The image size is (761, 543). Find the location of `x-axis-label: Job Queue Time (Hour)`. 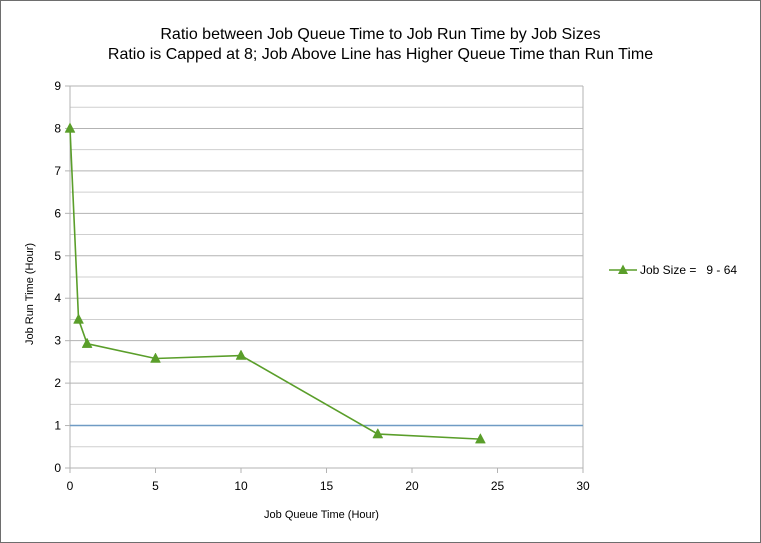

x-axis-label: Job Queue Time (Hour) is located at coordinates (321, 515).